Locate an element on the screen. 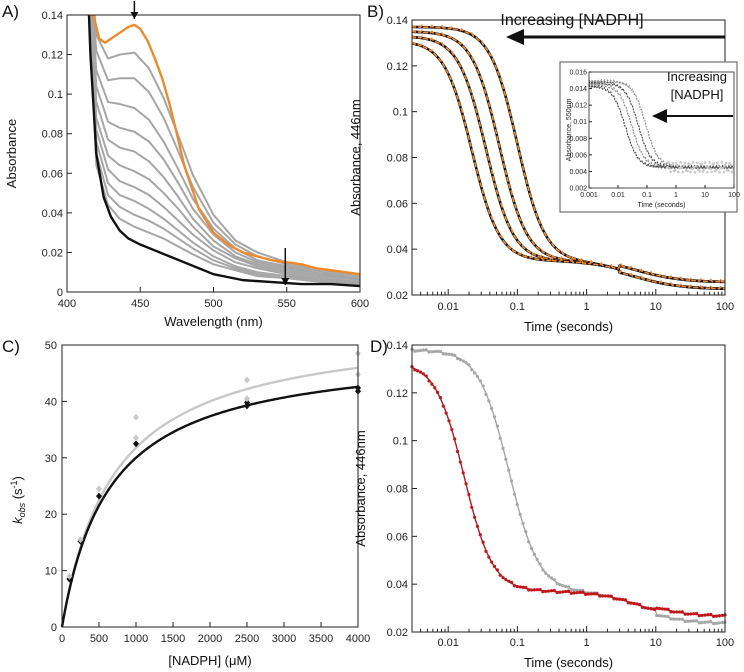  series-line-reduced is located at coordinates (223, 151).